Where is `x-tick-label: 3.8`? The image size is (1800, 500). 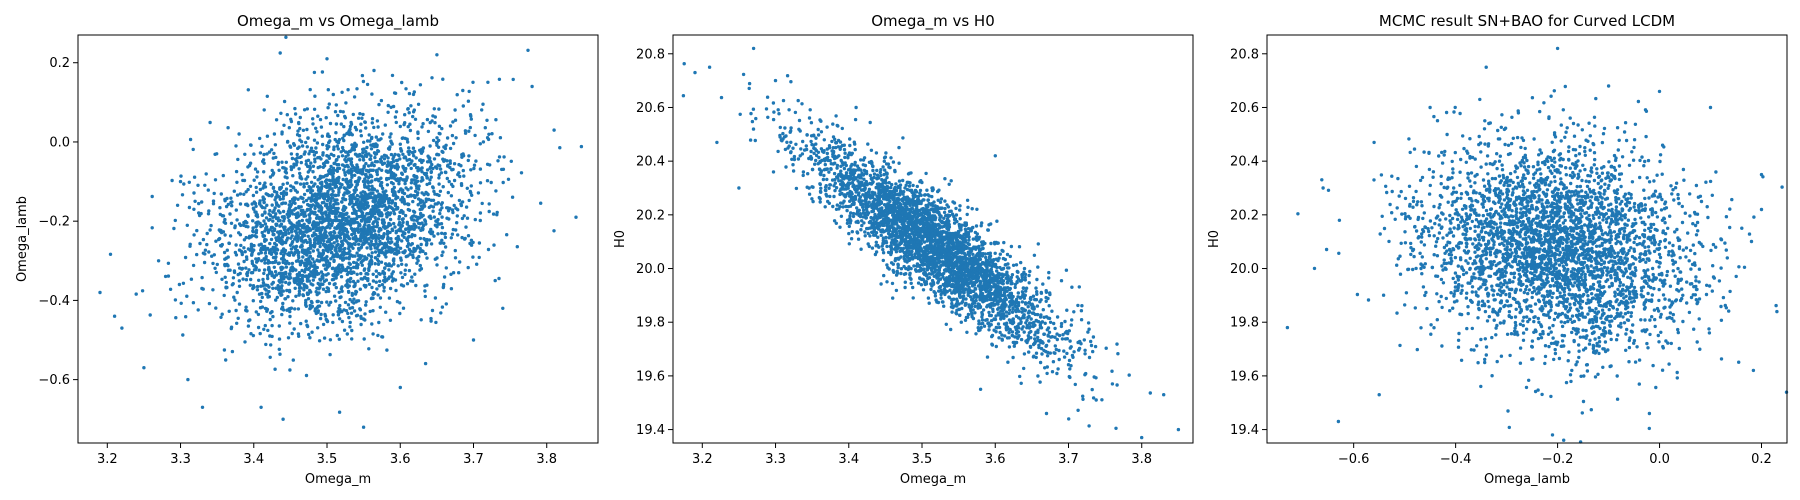
x-tick-label: 3.8 is located at coordinates (546, 459).